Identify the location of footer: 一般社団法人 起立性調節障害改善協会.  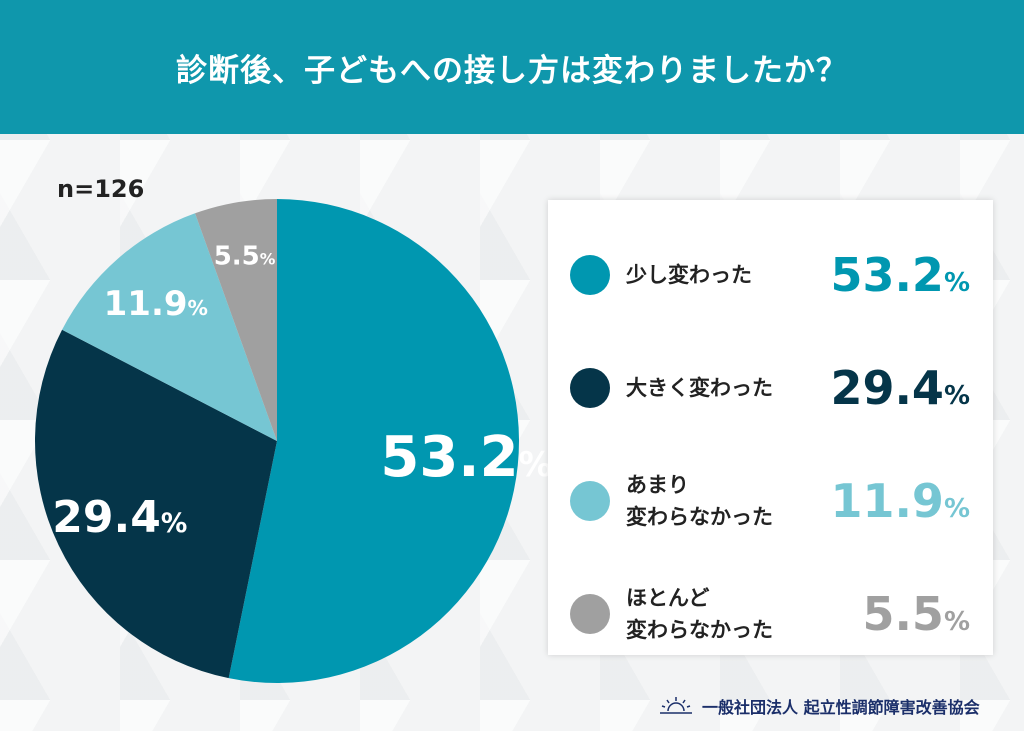
(819, 706).